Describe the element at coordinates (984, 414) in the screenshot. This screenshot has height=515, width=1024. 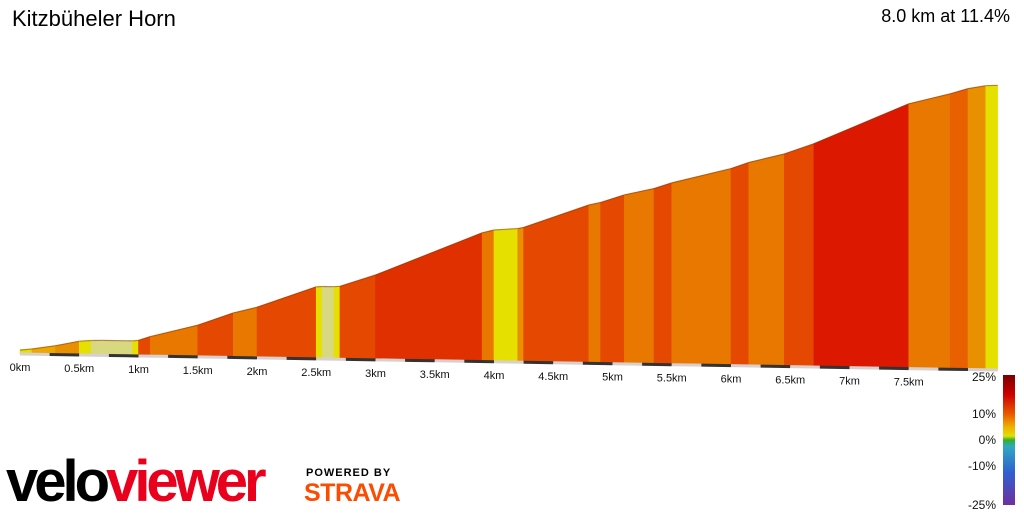
I see `legend-label: 10%` at that location.